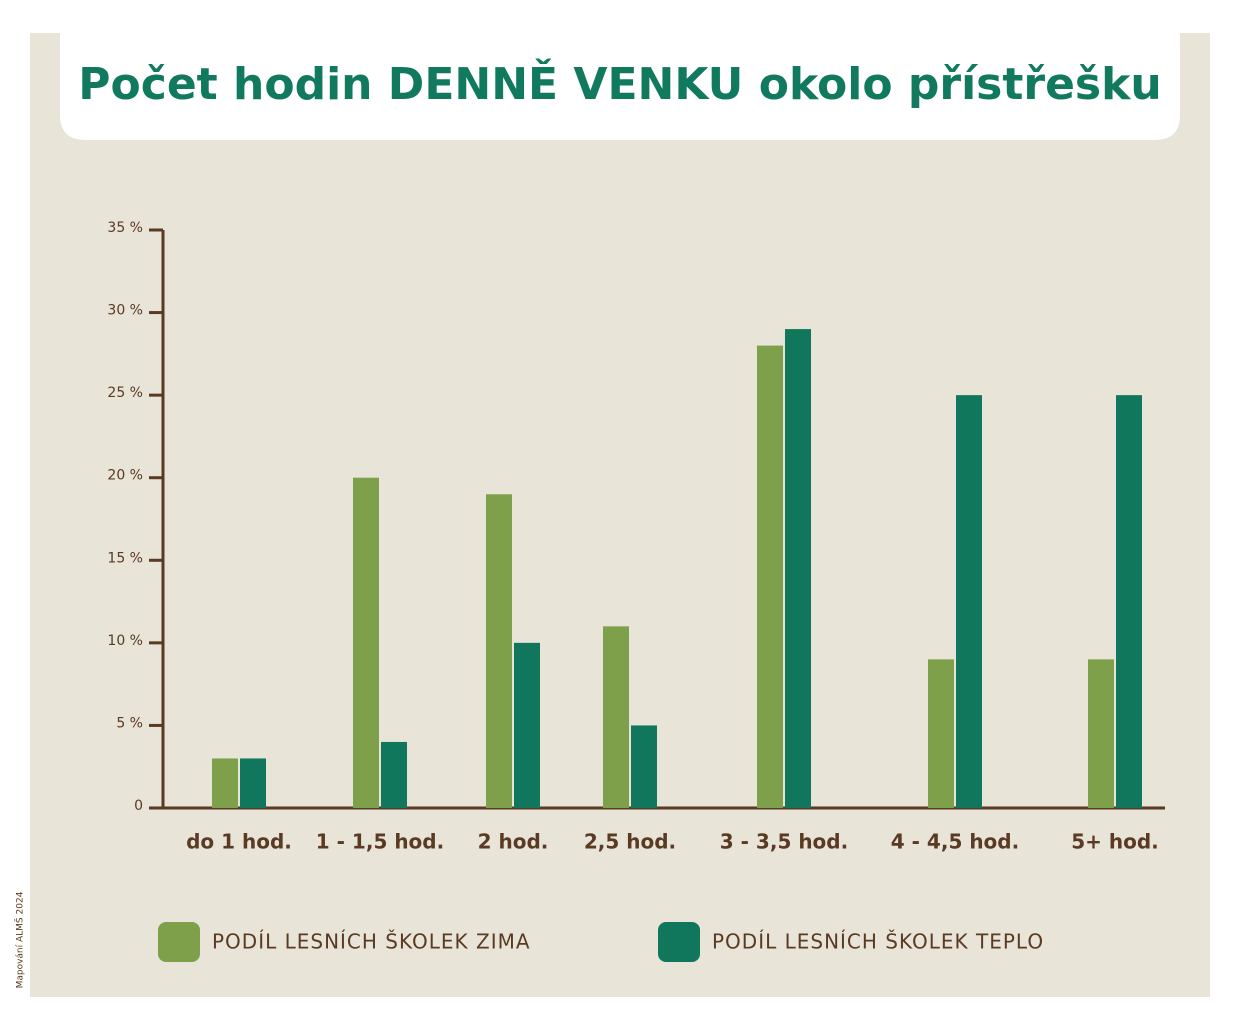  I want to click on chart-title: Počet hodin DENNĚ VENKU okolo přístřešku, so click(619, 83).